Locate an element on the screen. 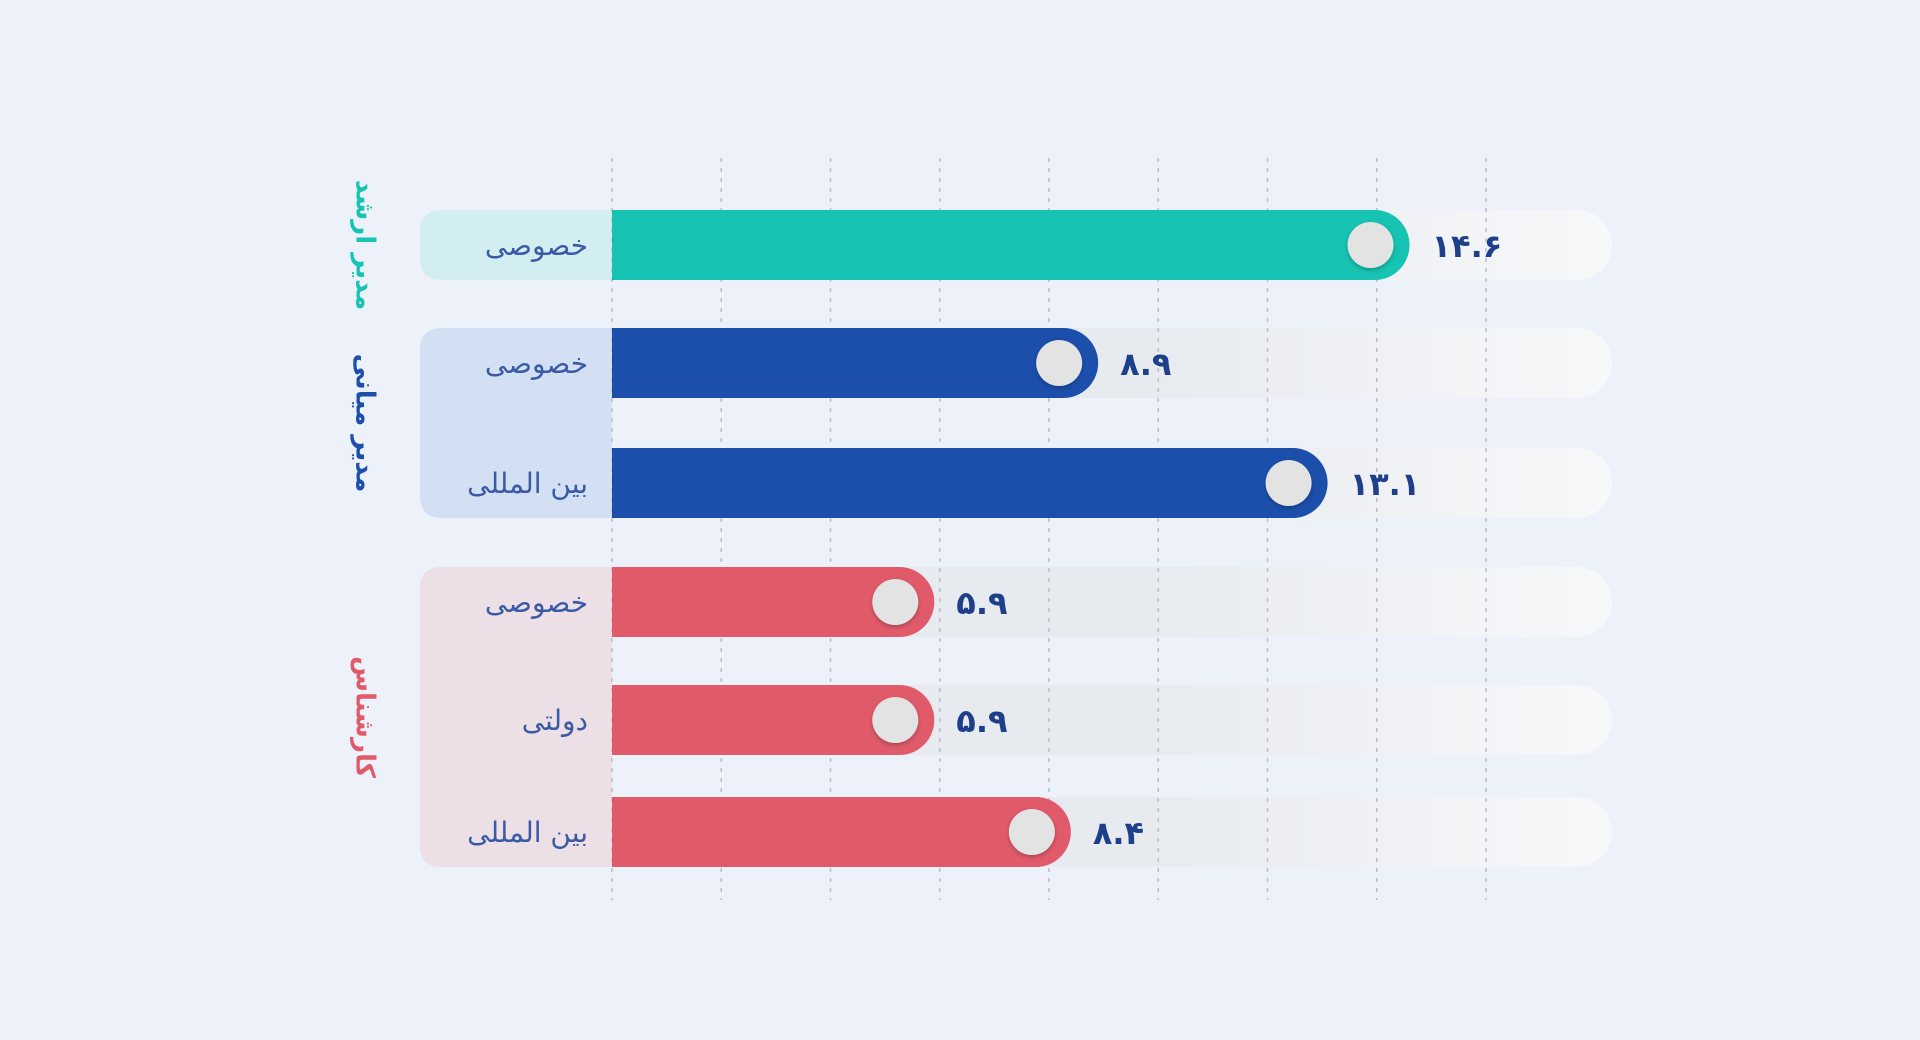 The height and width of the screenshot is (1040, 1920). group-label: مدیر ارشد is located at coordinates (365, 245).